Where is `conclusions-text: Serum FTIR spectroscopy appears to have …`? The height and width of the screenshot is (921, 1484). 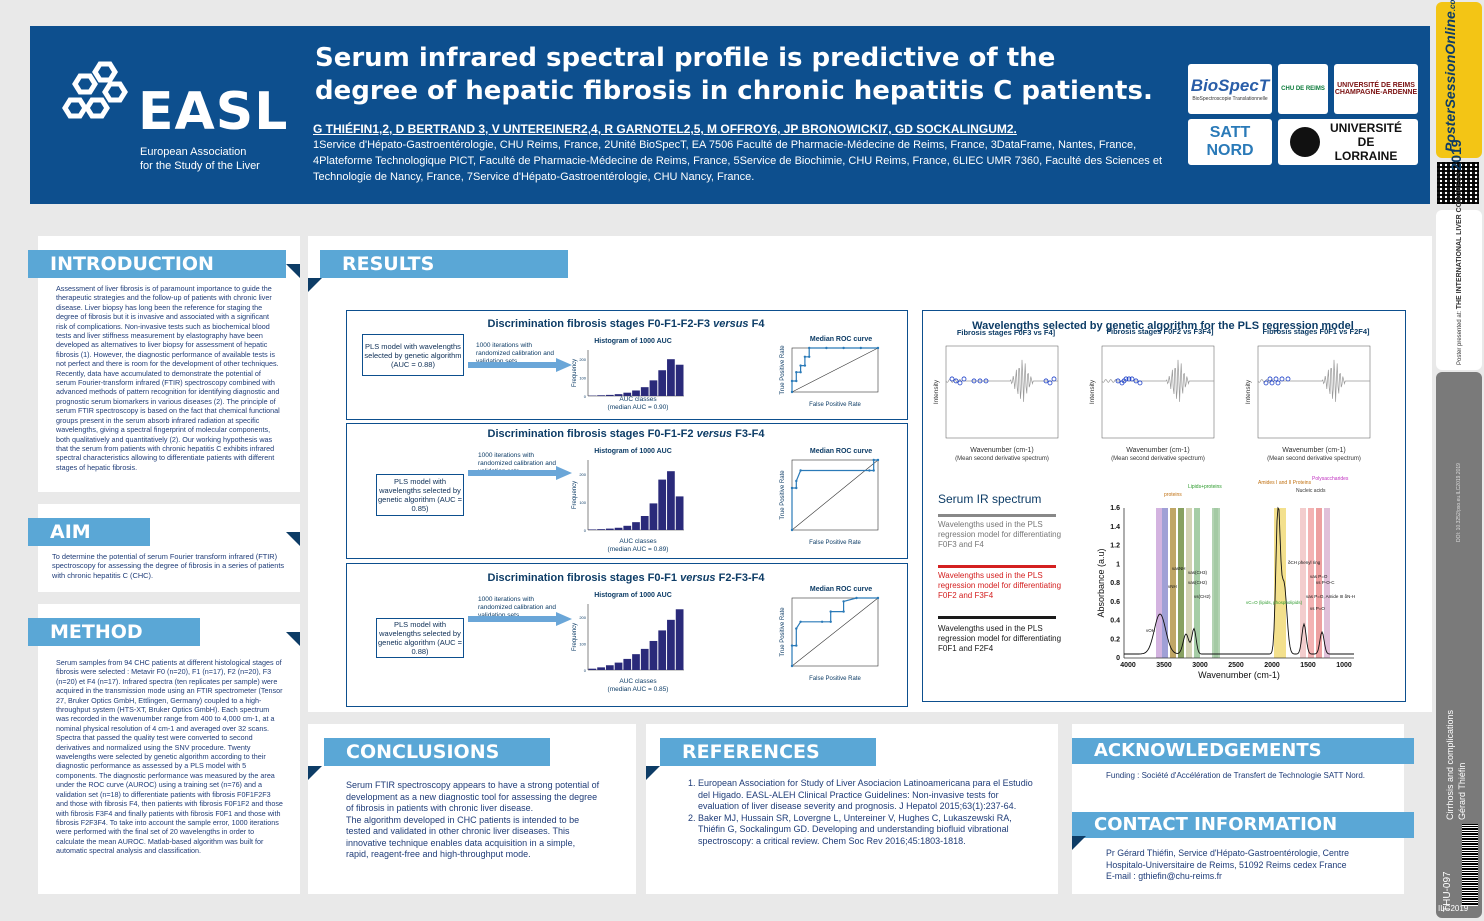
conclusions-text: Serum FTIR spectroscopy appears to have … is located at coordinates (473, 819).